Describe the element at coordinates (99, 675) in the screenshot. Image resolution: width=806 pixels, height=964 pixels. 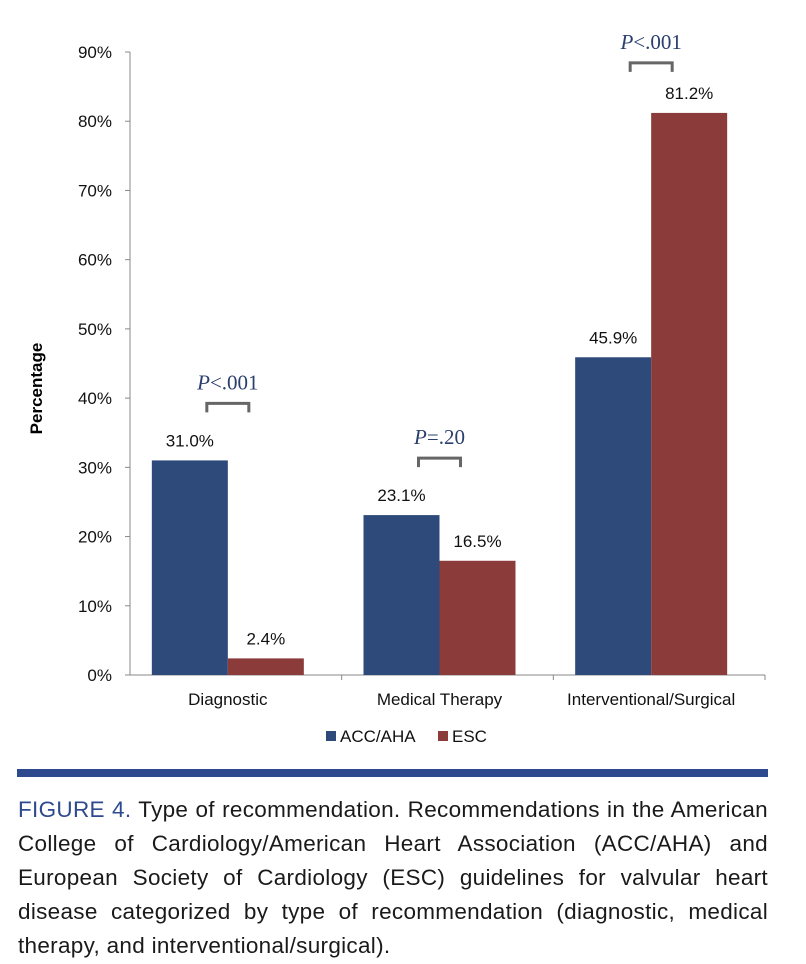
I see `y-tick-label: 0%` at that location.